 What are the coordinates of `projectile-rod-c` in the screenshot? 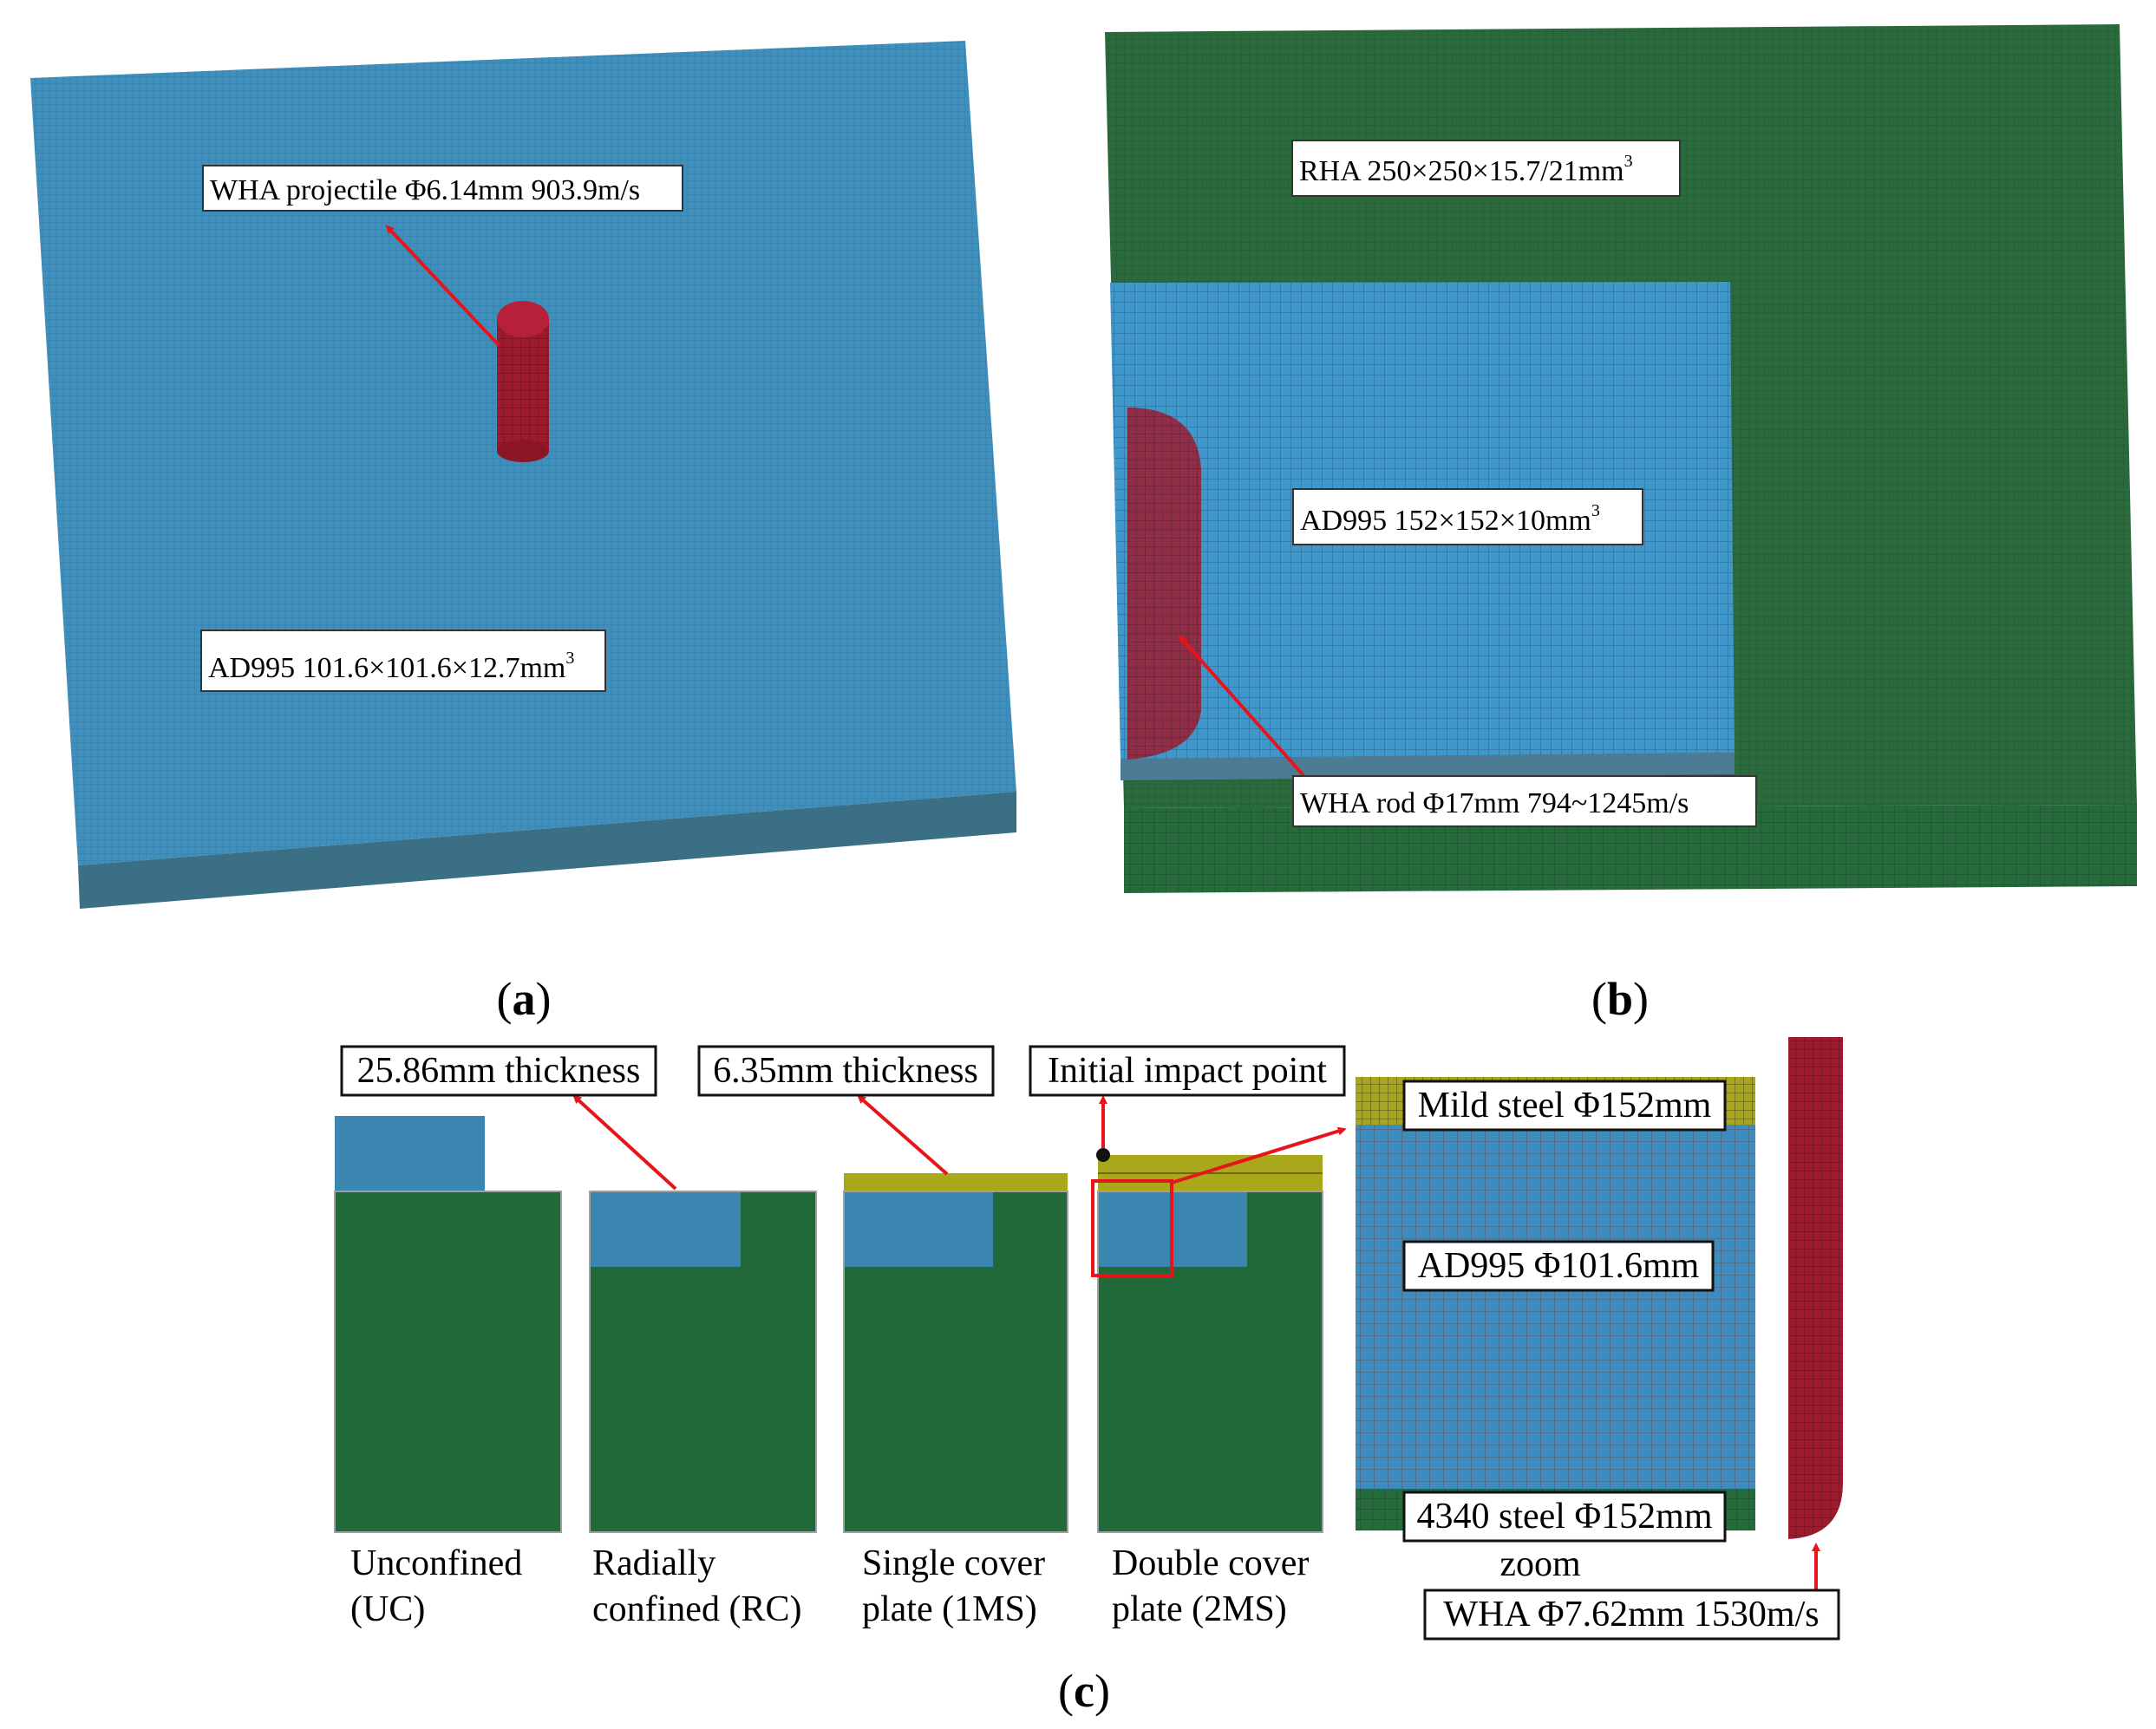 It's located at (1815, 1288).